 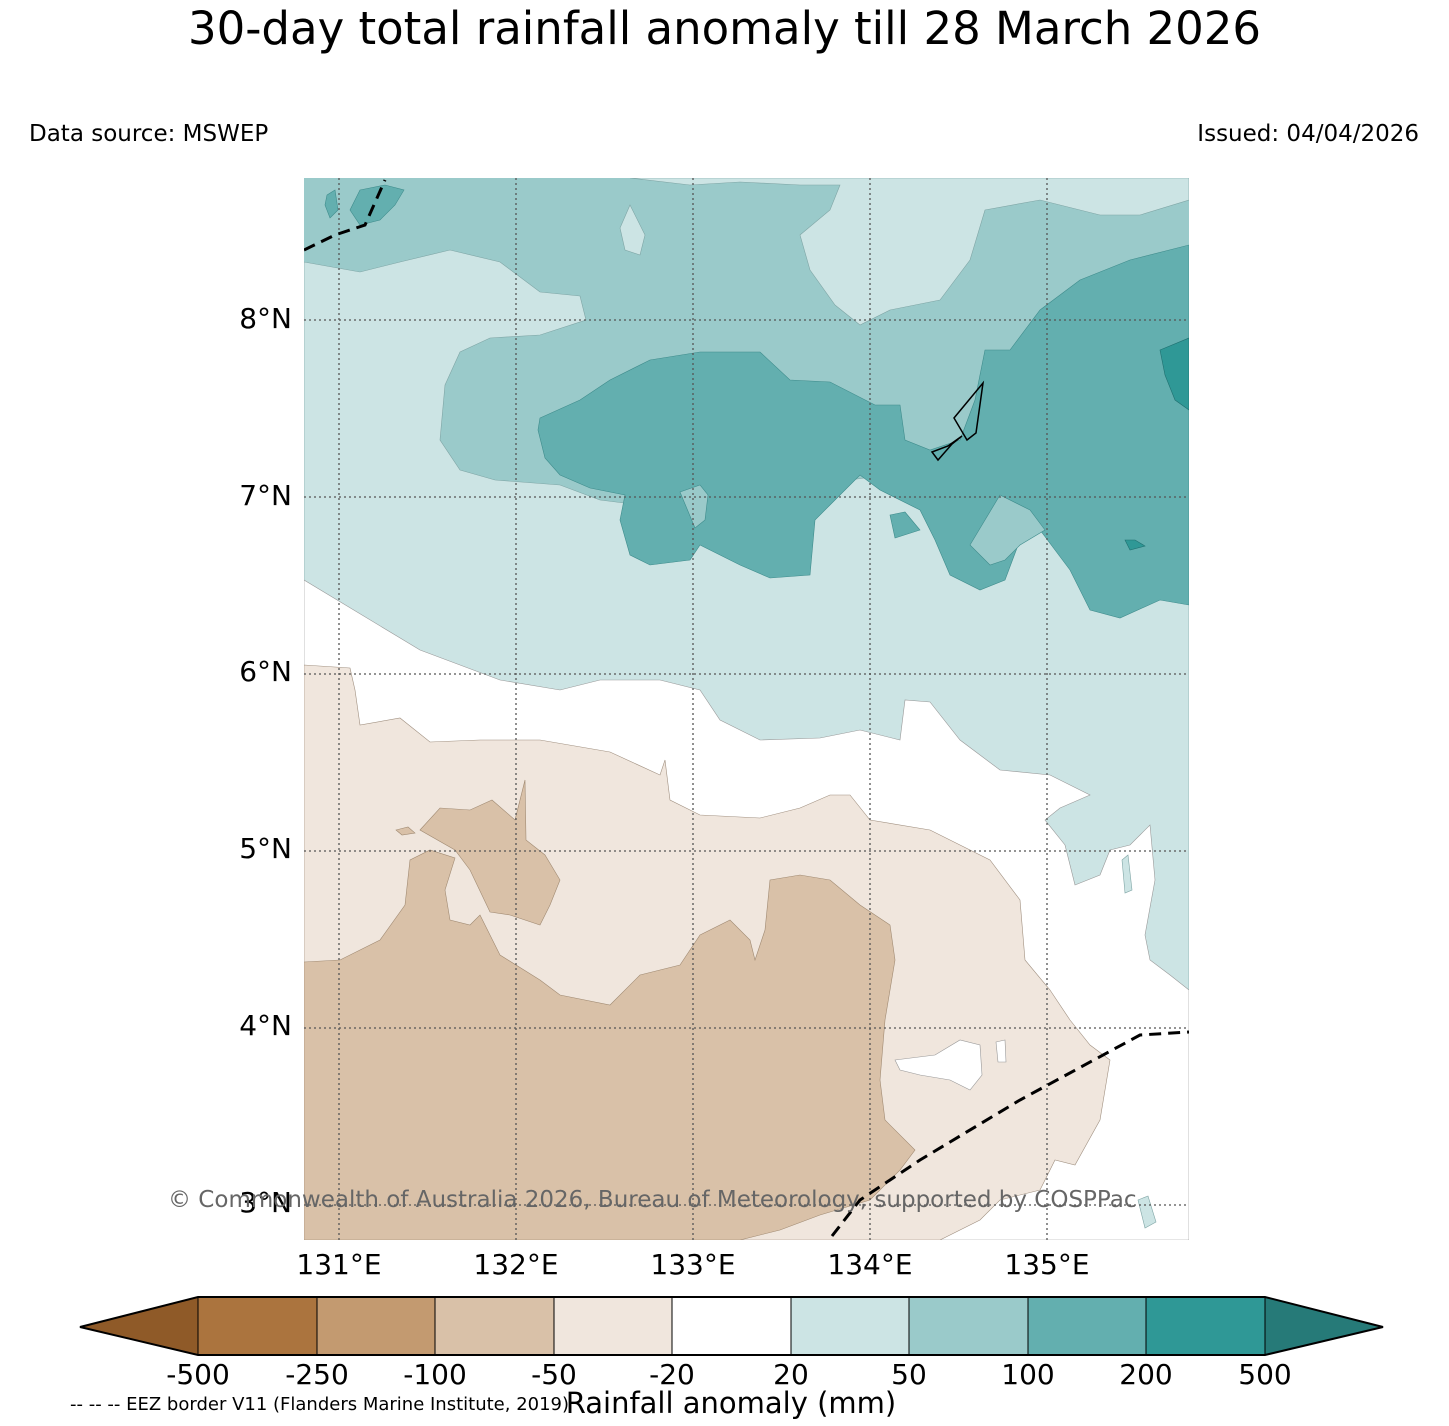 I want to click on colorbar-title: Rainfall anomaly (mm), so click(x=731, y=1403).